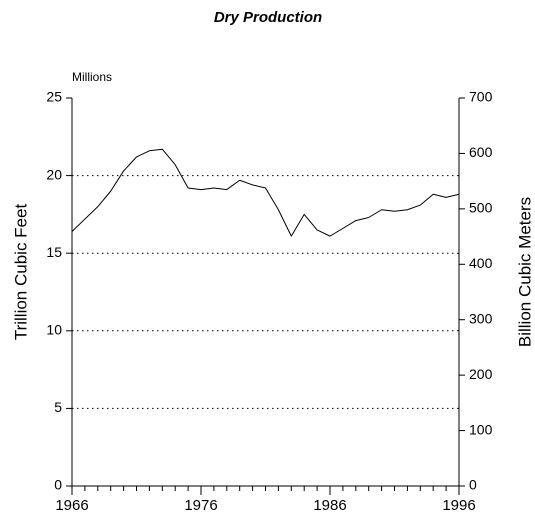 The height and width of the screenshot is (520, 535). I want to click on x-tick-label: 1976, so click(200, 505).